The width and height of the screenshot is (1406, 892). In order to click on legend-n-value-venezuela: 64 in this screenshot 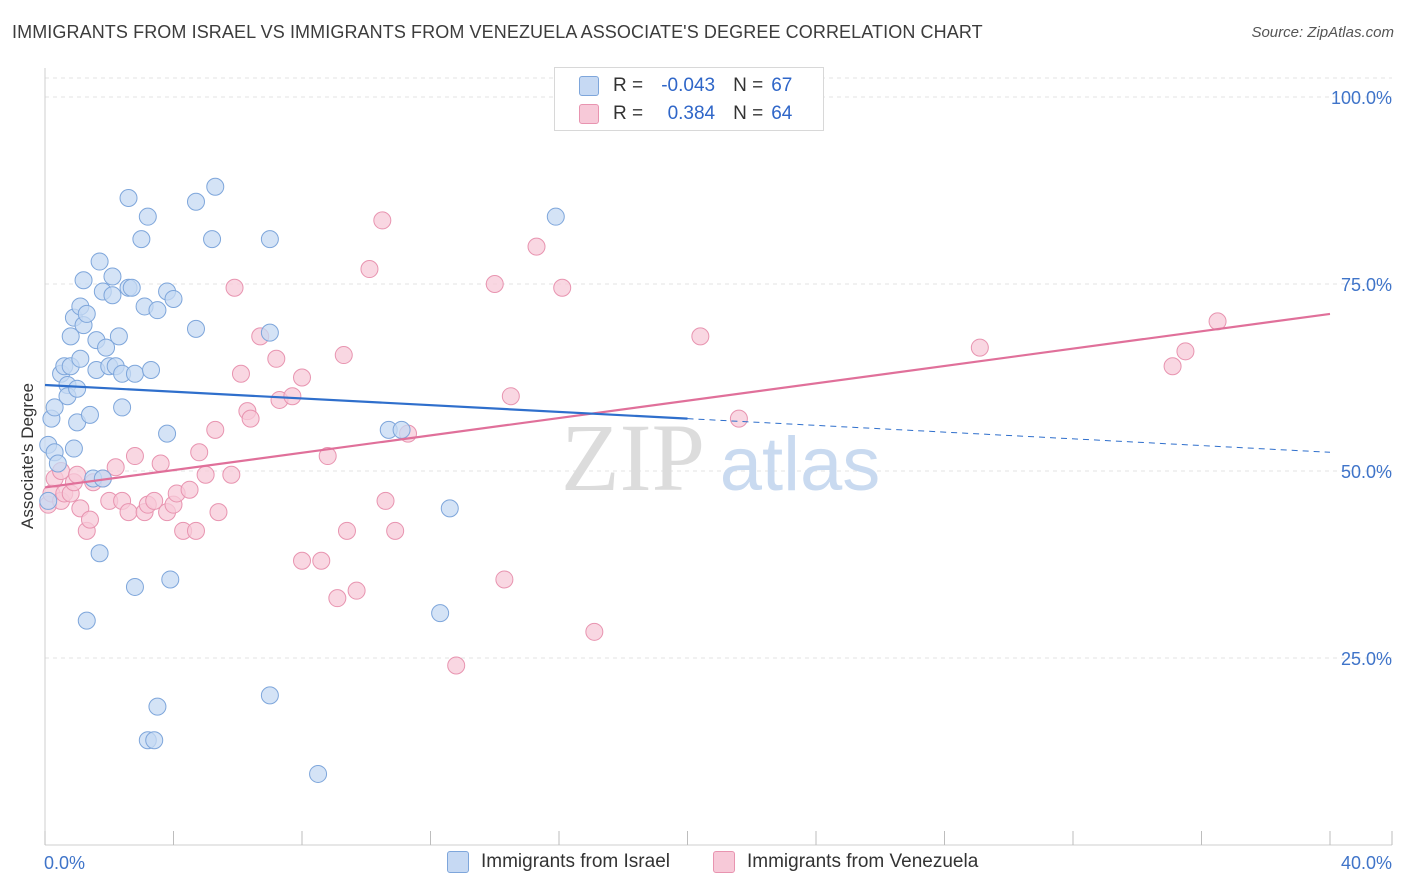, I will do `click(782, 113)`.